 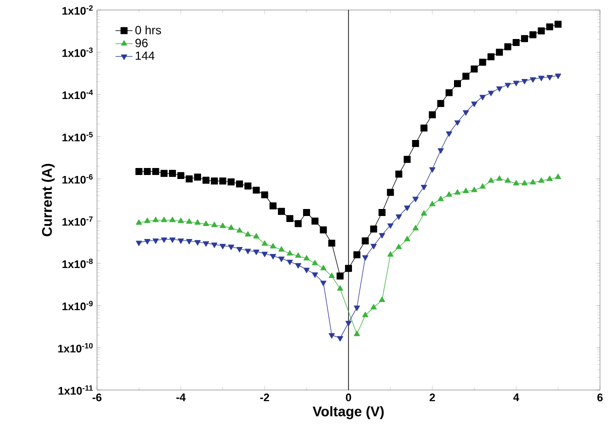 What do you see at coordinates (141, 43) in the screenshot?
I see `legend-label: 96` at bounding box center [141, 43].